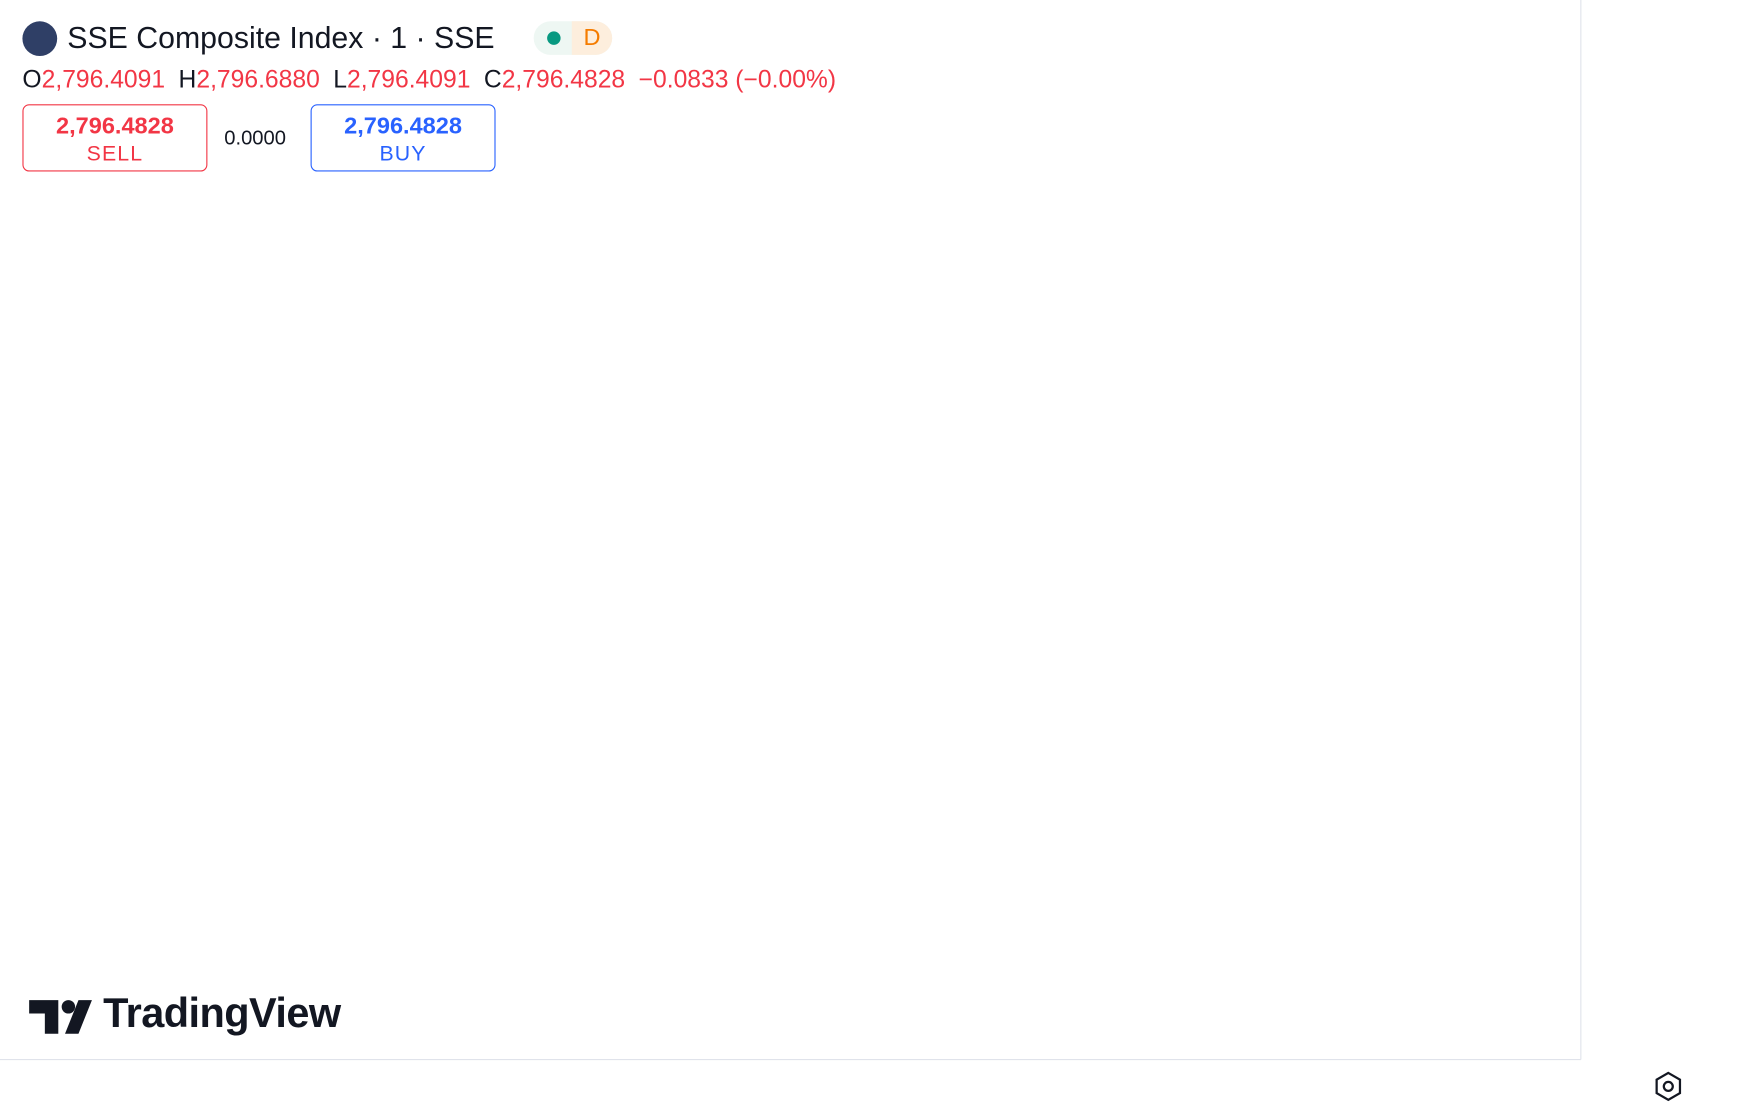 This screenshot has width=1758, height=1118. I want to click on market-status-dot, so click(554, 38).